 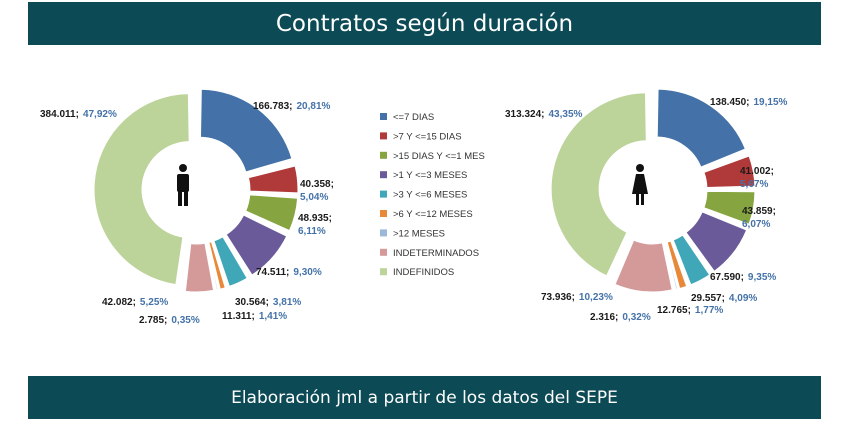 What do you see at coordinates (423, 272) in the screenshot?
I see `legend-label-9: INDEFINIDOS` at bounding box center [423, 272].